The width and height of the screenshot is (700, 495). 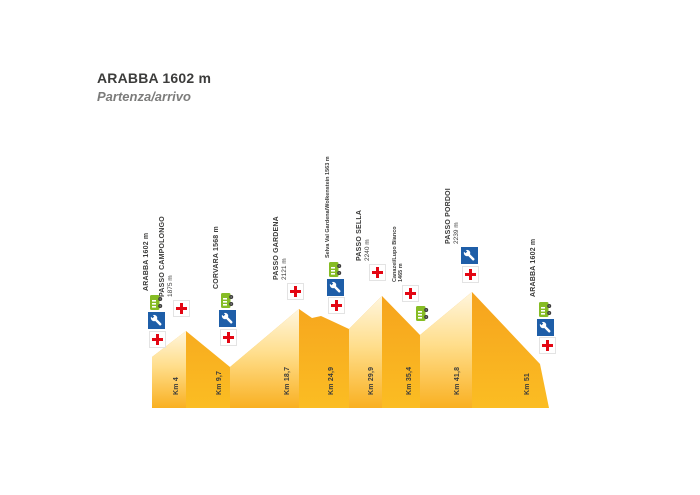 What do you see at coordinates (365, 352) in the screenshot?
I see `ascent-face-sella` at bounding box center [365, 352].